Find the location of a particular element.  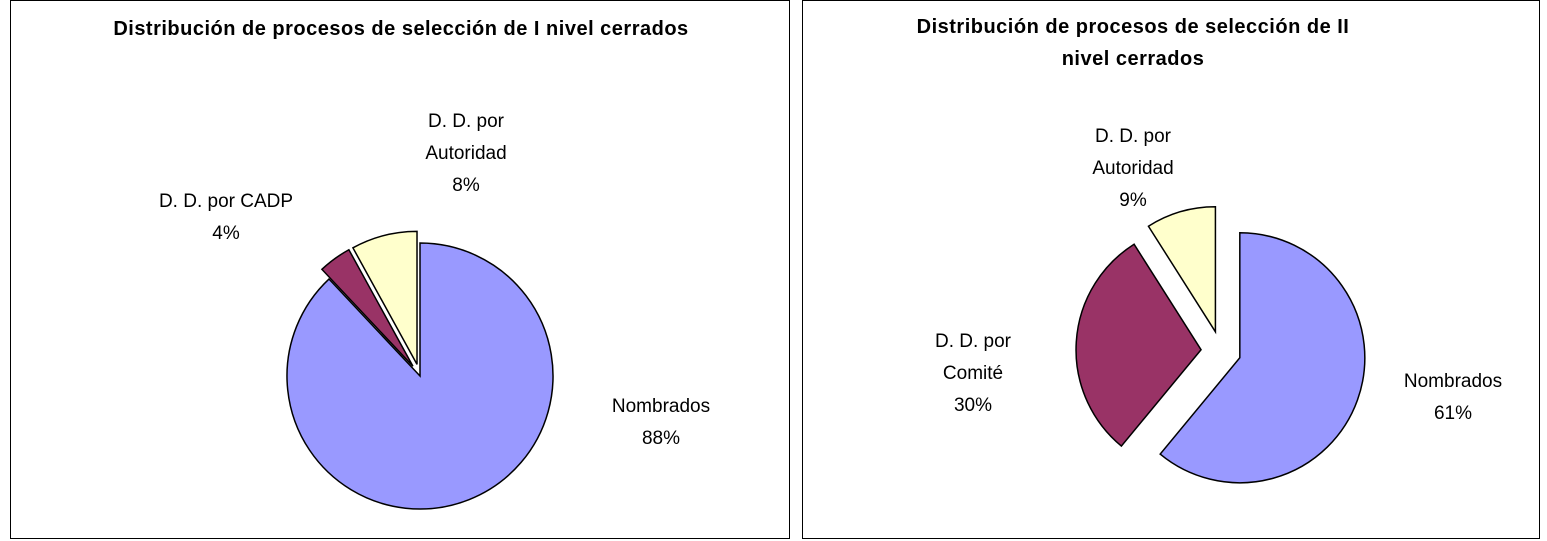

data-label: D. D. por Comité 30% is located at coordinates (973, 374).